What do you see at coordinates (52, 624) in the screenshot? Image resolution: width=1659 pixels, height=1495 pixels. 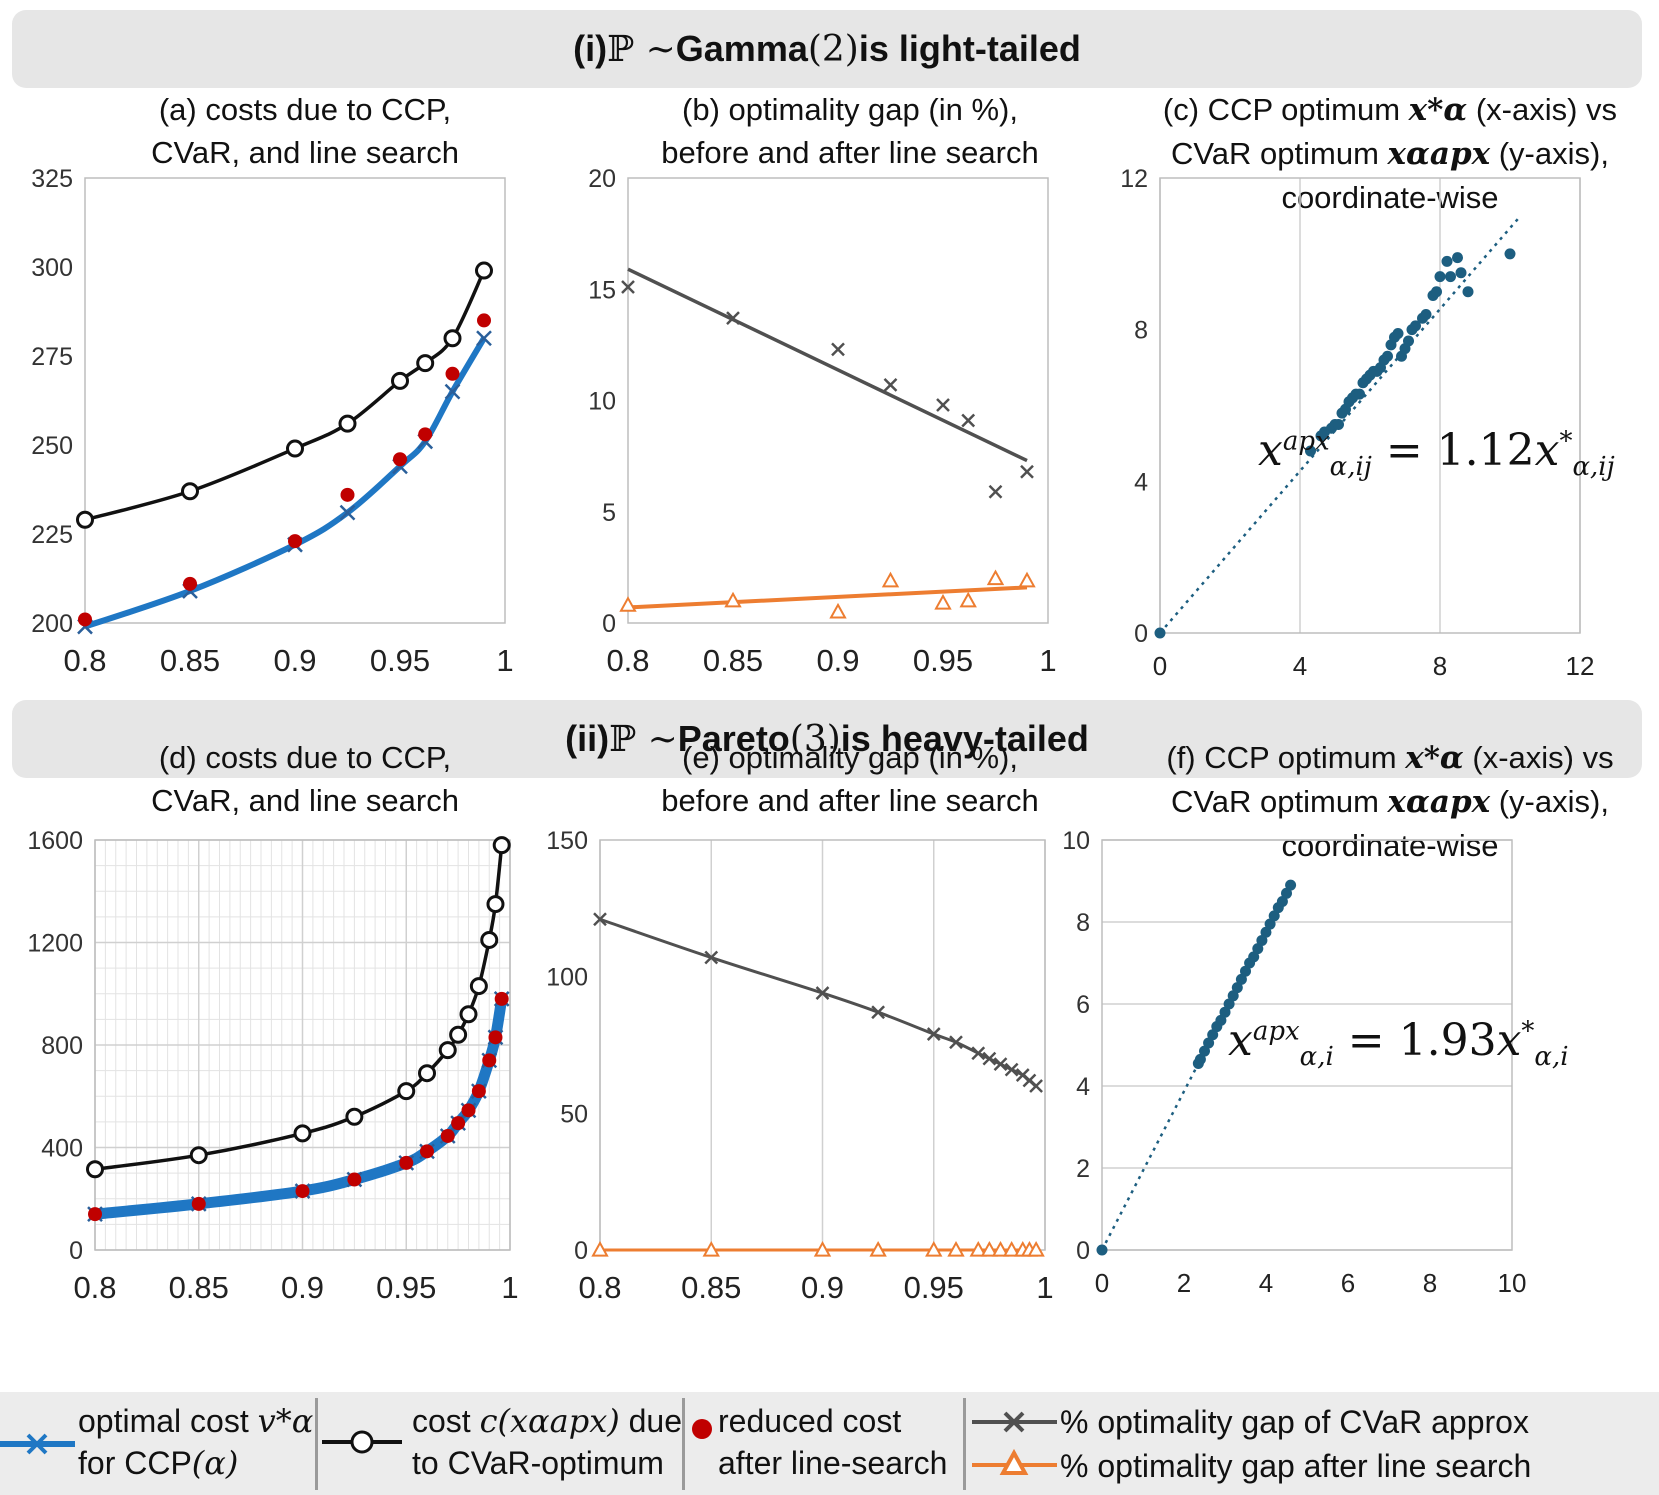 I see `y-tick-label: 200` at bounding box center [52, 624].